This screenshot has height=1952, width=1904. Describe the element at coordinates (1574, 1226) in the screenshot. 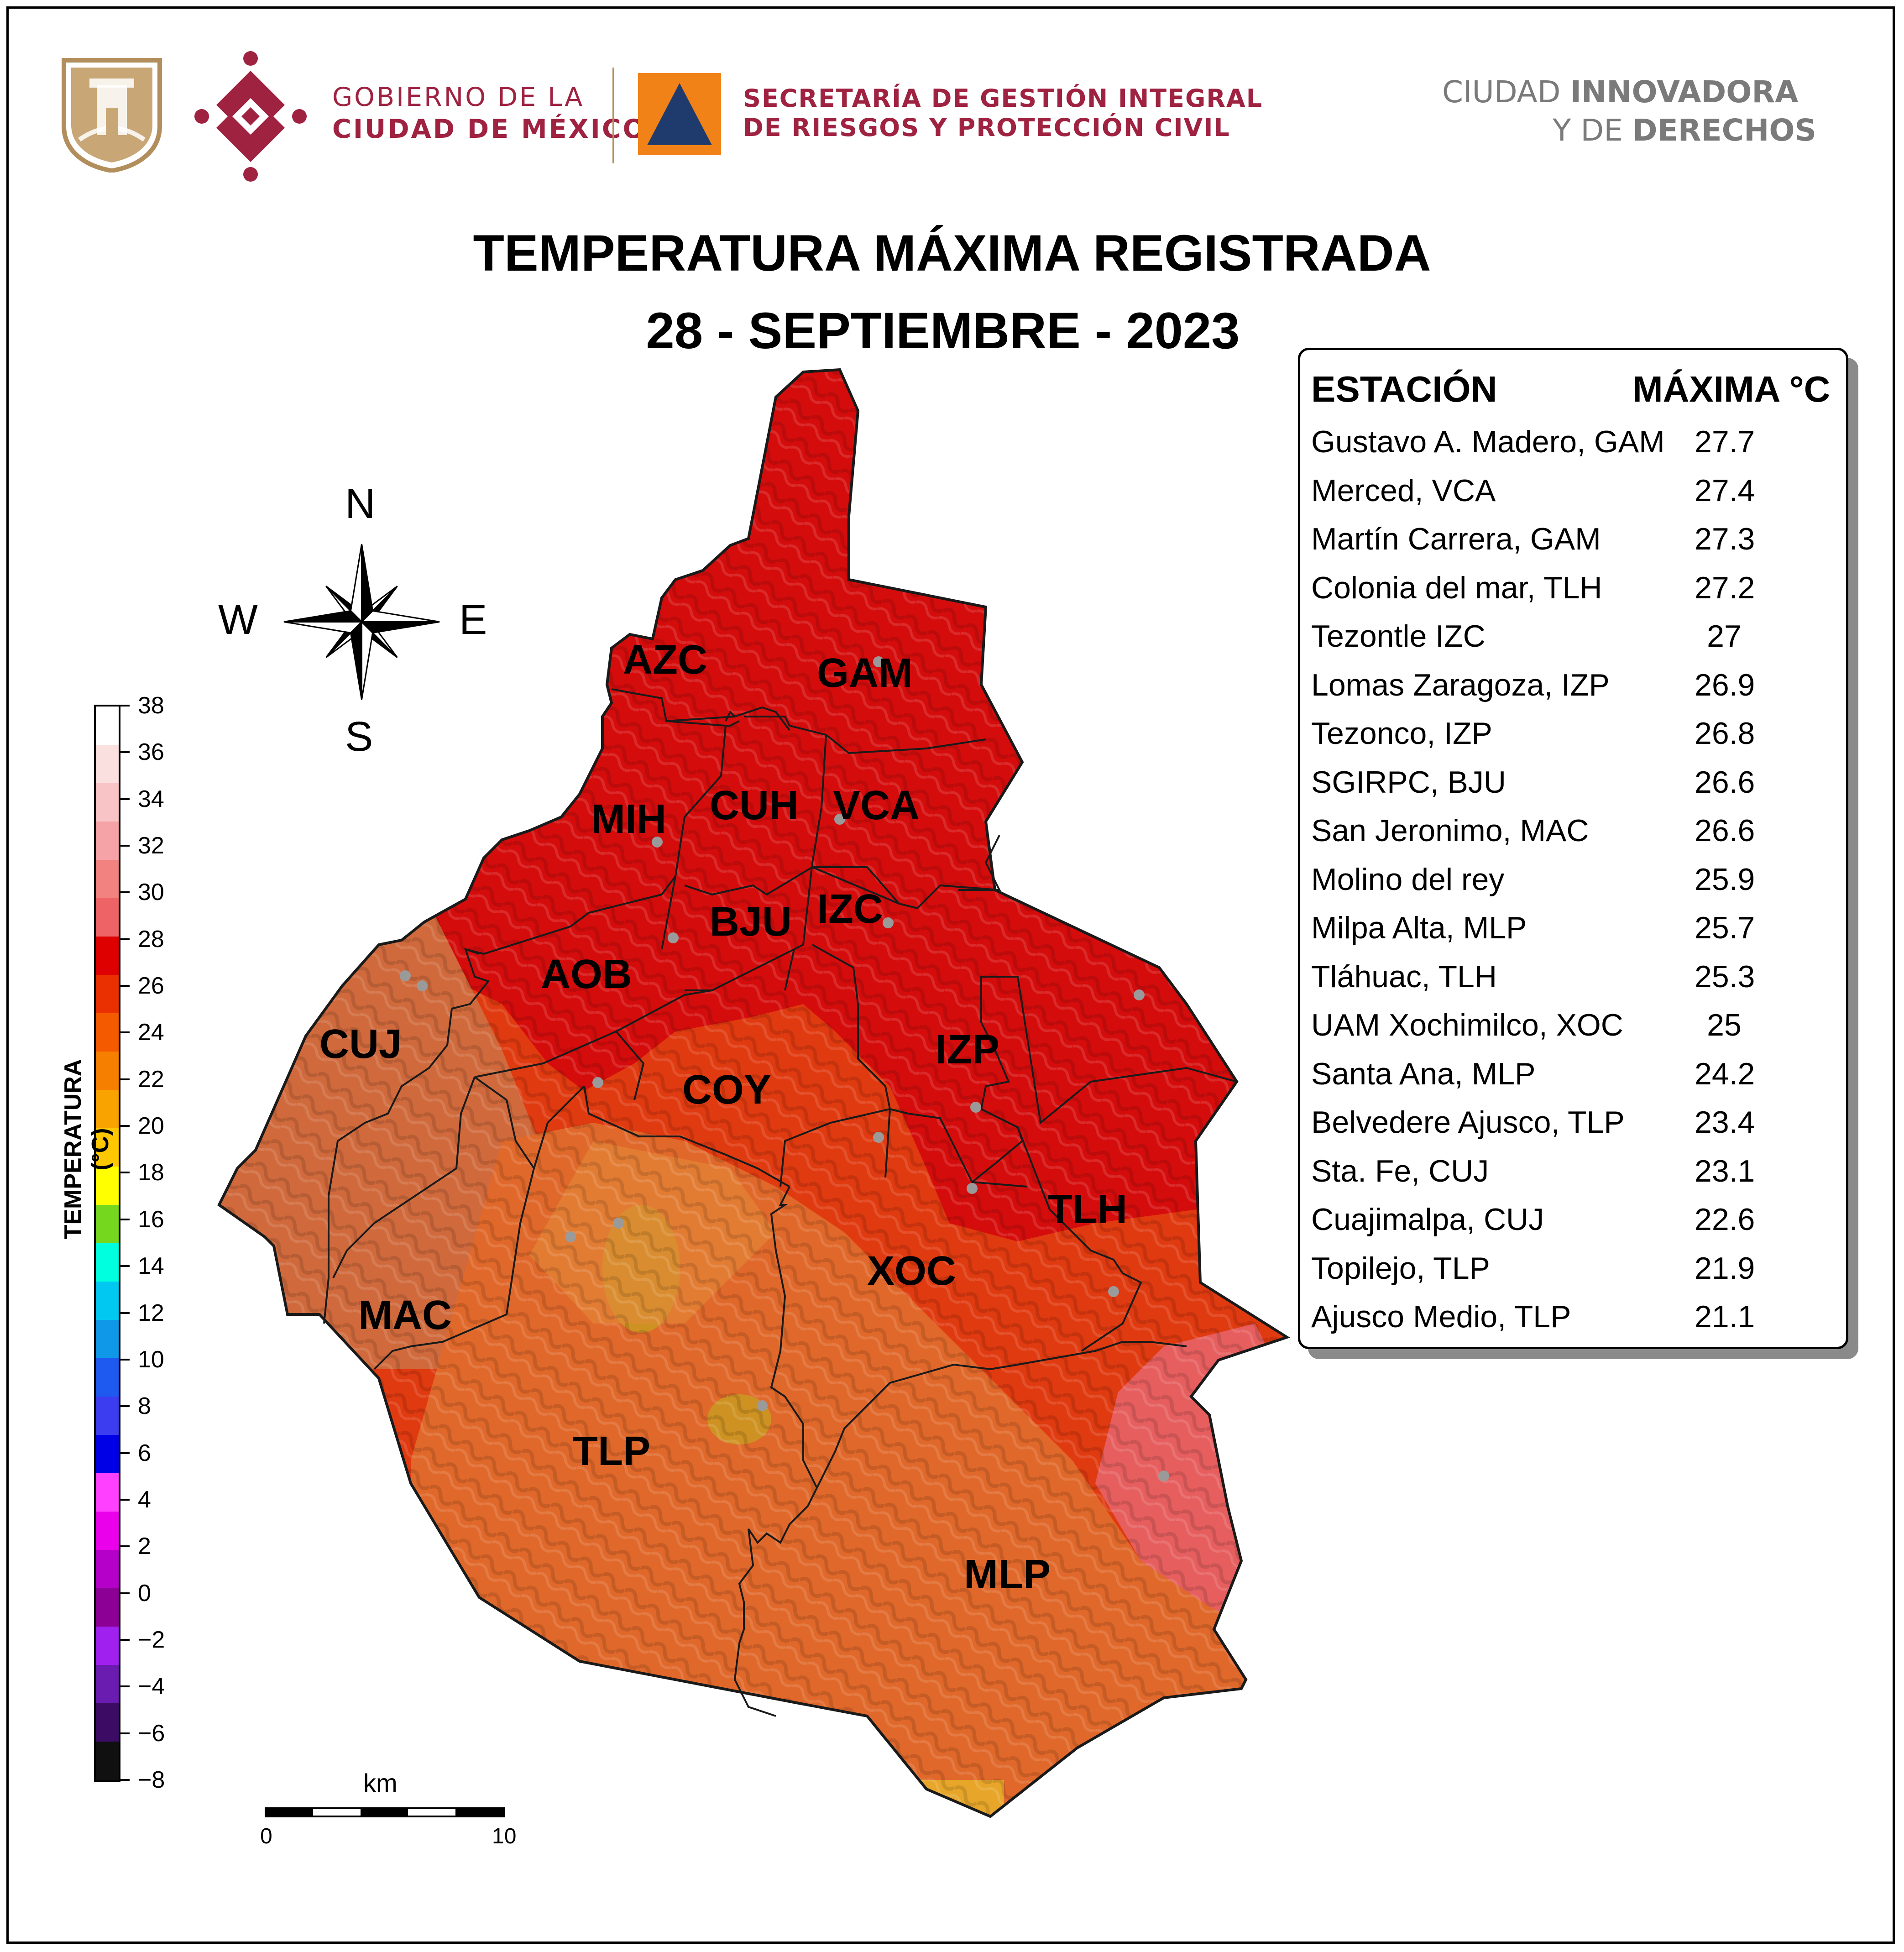

I see `table-row: Cuajimalpa, CUJ 22.6` at that location.